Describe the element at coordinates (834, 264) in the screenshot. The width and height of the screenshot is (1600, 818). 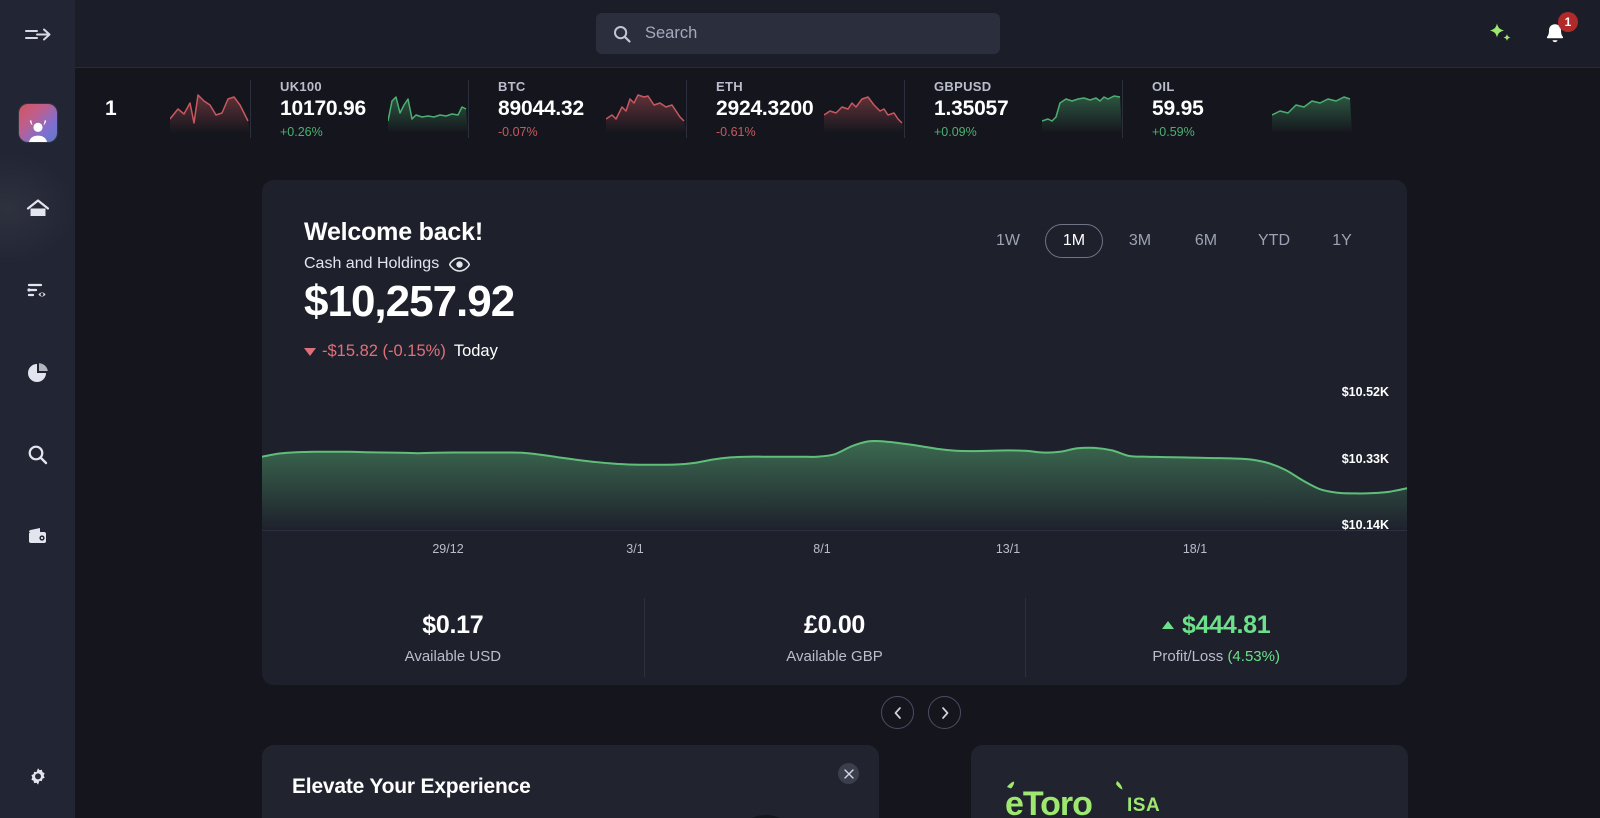
I see `cash-and-holdings-row: Cash and Holdings` at that location.